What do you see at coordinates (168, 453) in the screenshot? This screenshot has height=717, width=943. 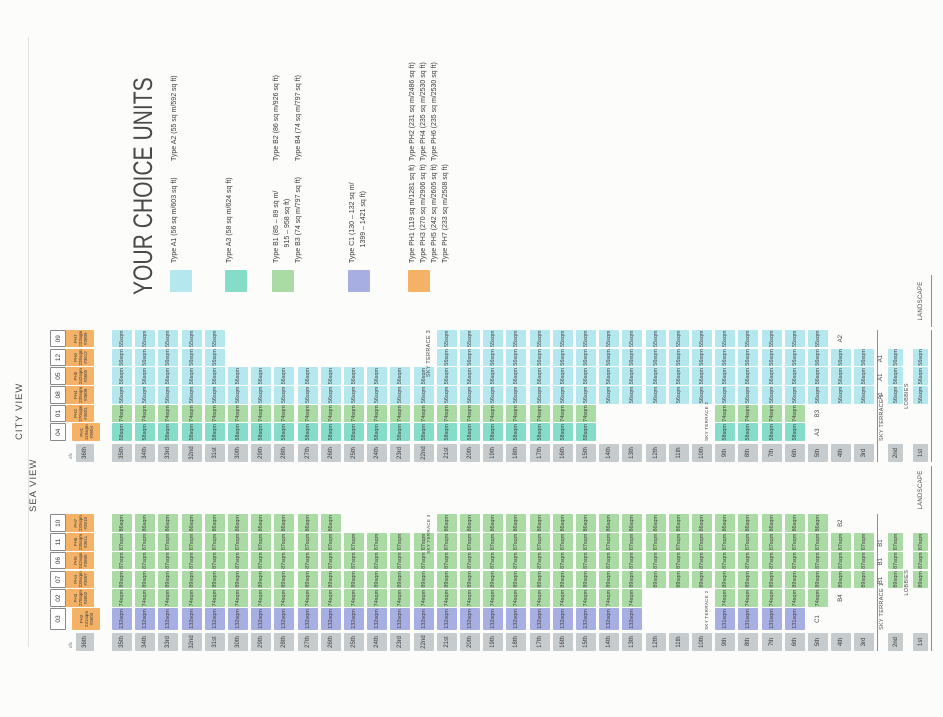 I see `floor-label: 33rd` at bounding box center [168, 453].